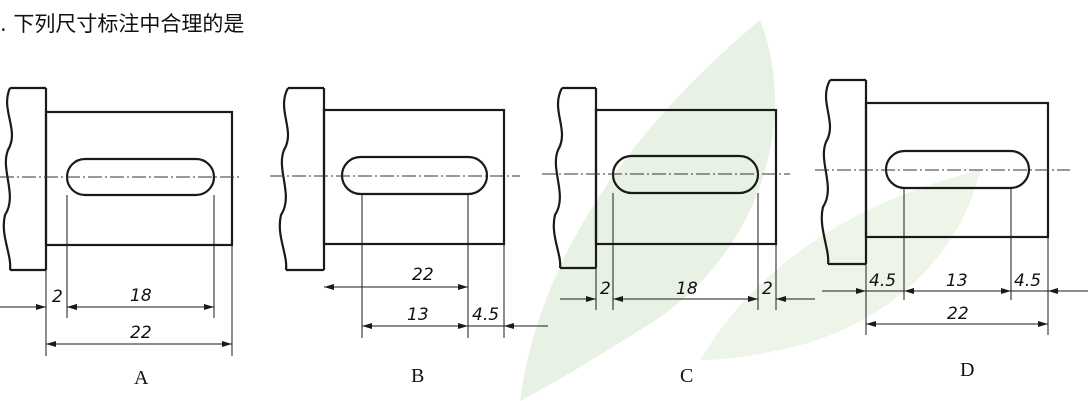  I want to click on option-c-dim-2-right: 2, so click(767, 289).